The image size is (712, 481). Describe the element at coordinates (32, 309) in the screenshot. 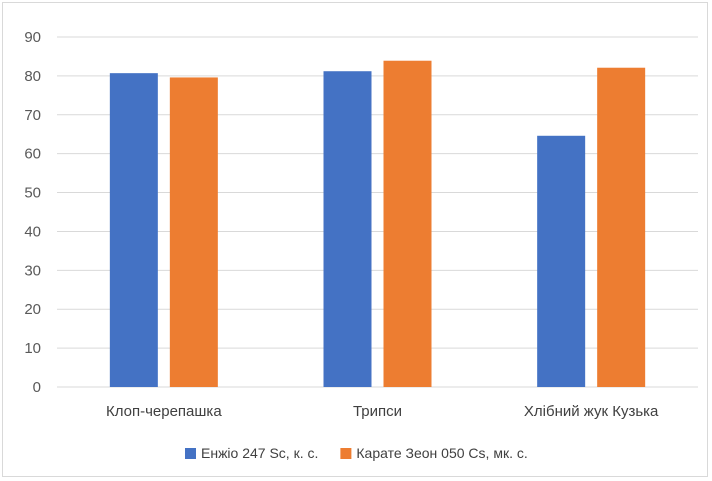

I see `y-tick-label: 20` at that location.